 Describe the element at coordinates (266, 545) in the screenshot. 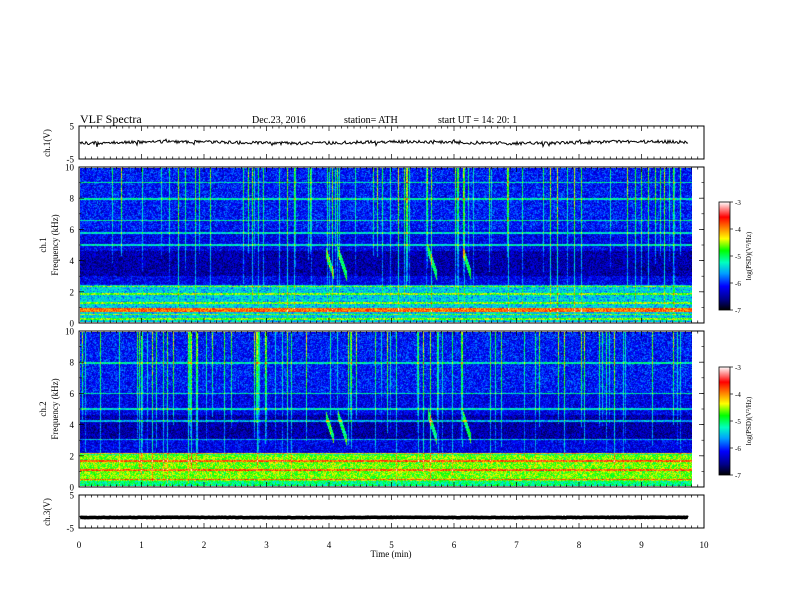

I see `x-tick-label: 3` at that location.